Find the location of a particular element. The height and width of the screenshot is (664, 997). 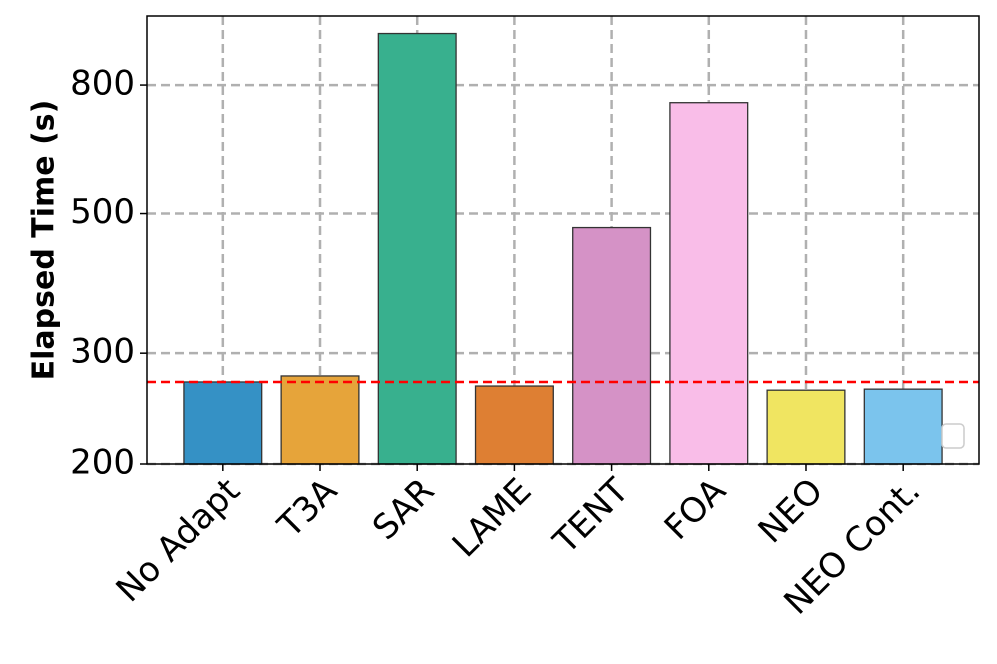

x-tick-label: T3A is located at coordinates (307, 508).